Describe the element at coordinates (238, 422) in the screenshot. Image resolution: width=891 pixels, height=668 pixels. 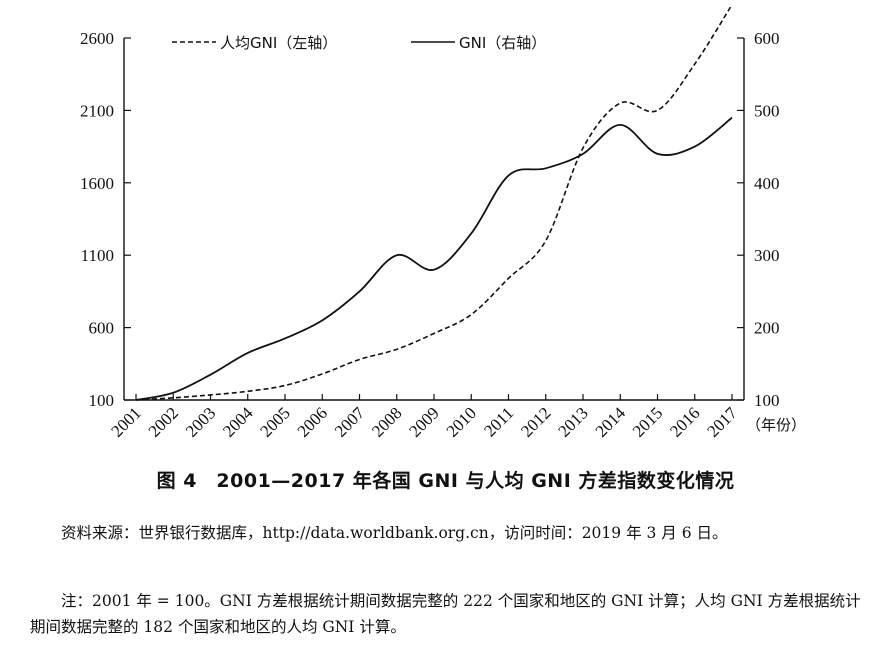
I see `x-tick-label: 2004` at that location.